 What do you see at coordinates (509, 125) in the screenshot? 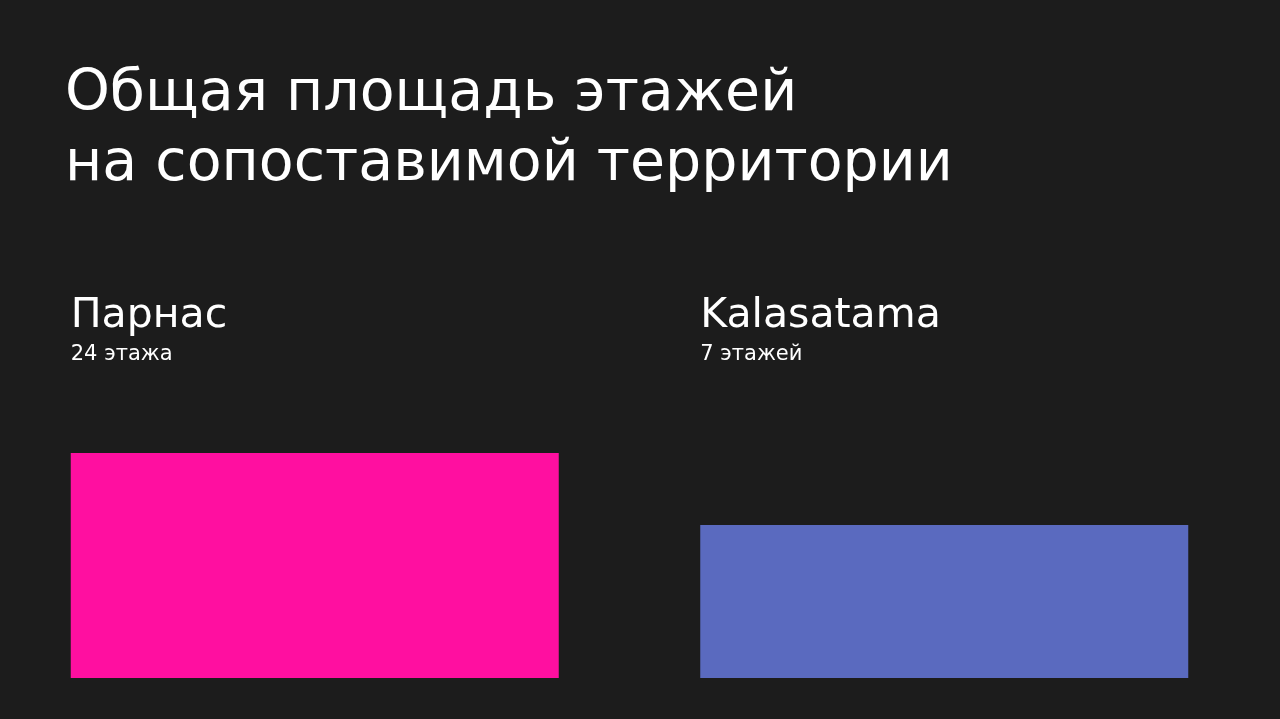
I see `chart-title: Общая площадь этажей на сопоставимой территории` at bounding box center [509, 125].